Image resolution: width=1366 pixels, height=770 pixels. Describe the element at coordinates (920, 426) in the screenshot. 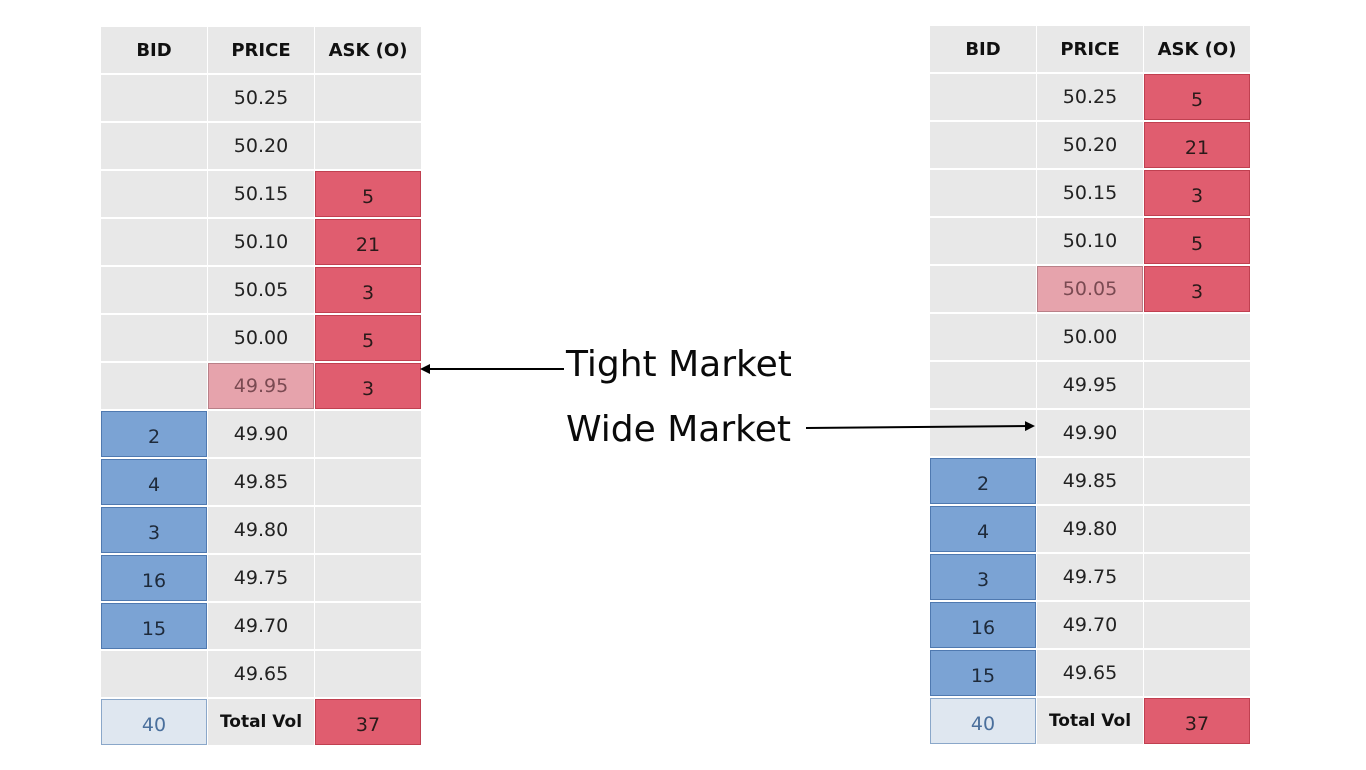

I see `wide-market-arrow` at that location.